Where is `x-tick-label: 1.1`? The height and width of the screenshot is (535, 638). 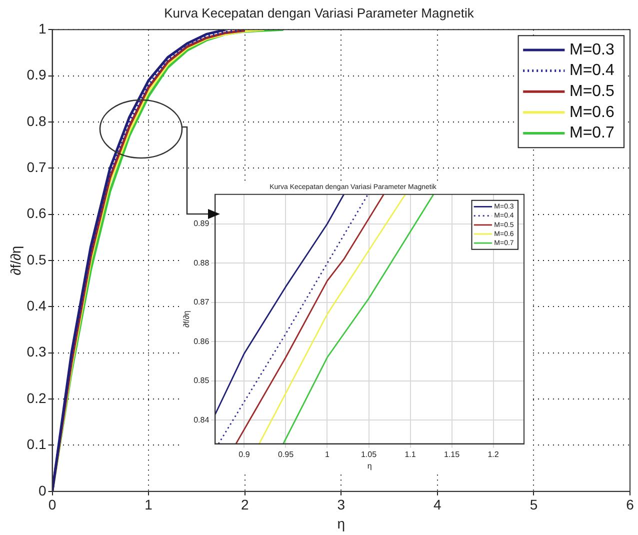 x-tick-label: 1.1 is located at coordinates (410, 454).